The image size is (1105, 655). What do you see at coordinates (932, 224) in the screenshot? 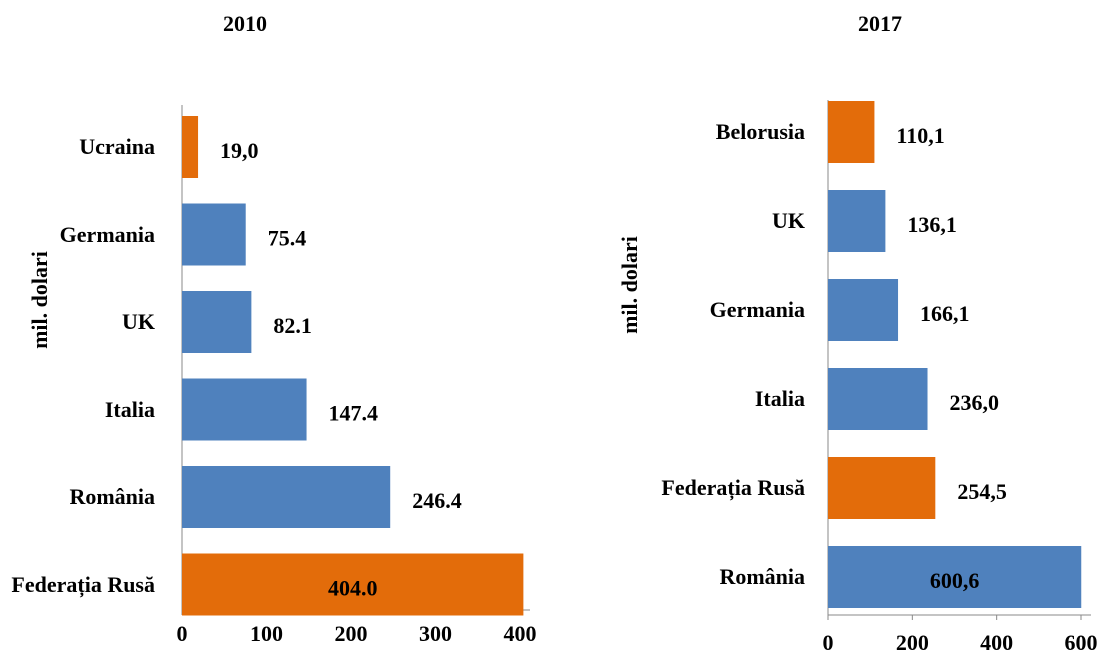
I see `value-label: 136,1` at bounding box center [932, 224].